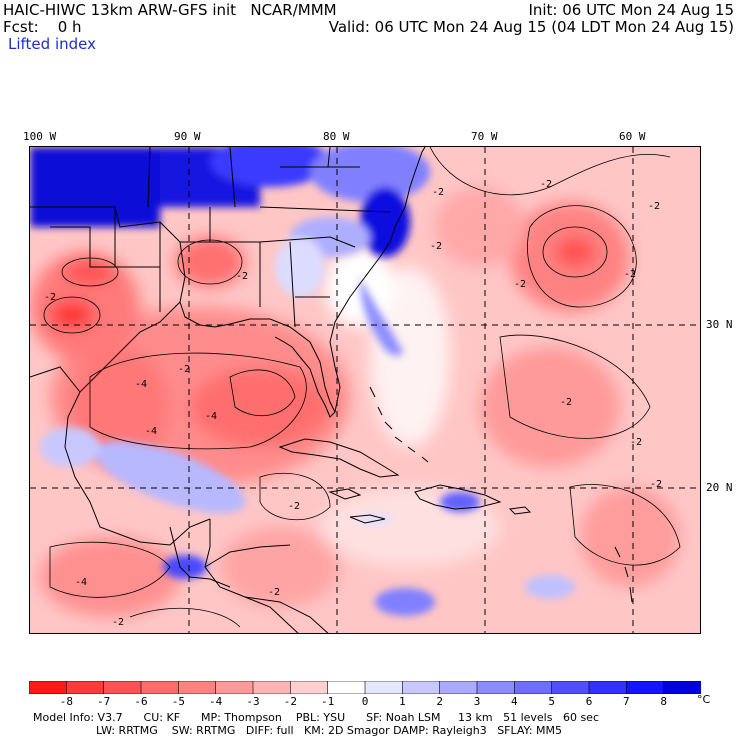 This screenshot has height=740, width=740. What do you see at coordinates (439, 701) in the screenshot?
I see `colorbar-tick-label: 2` at bounding box center [439, 701].